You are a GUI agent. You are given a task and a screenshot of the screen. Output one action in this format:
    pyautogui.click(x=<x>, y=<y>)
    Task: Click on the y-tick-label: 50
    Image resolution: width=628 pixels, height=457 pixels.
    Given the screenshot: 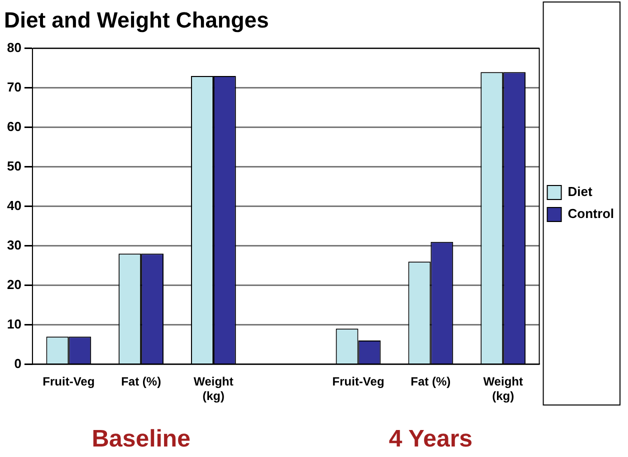 What is the action you would take?
    pyautogui.click(x=14, y=166)
    